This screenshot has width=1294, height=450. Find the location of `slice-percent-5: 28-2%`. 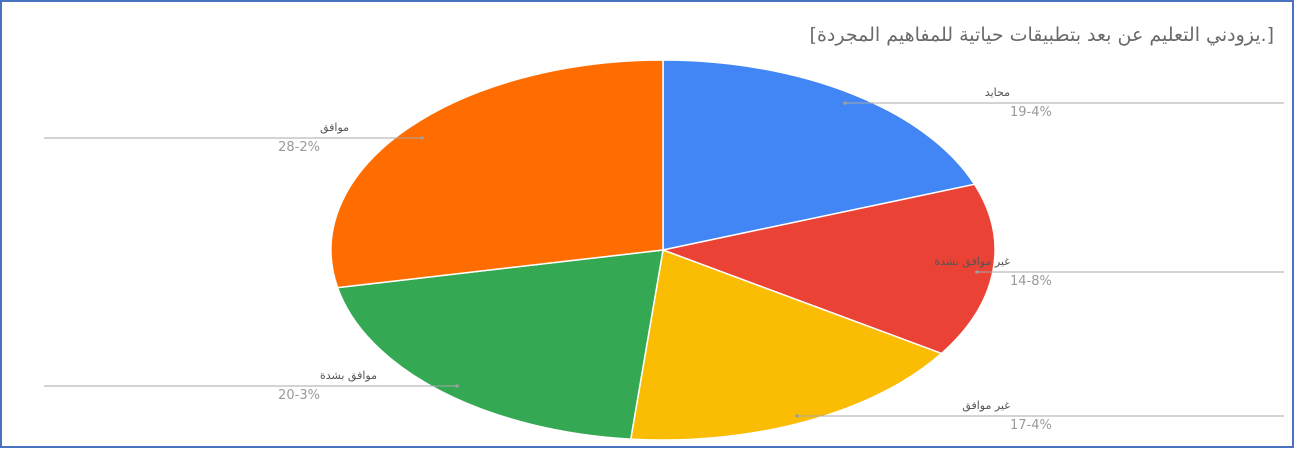

slice-percent-5: 28-2% is located at coordinates (299, 147).